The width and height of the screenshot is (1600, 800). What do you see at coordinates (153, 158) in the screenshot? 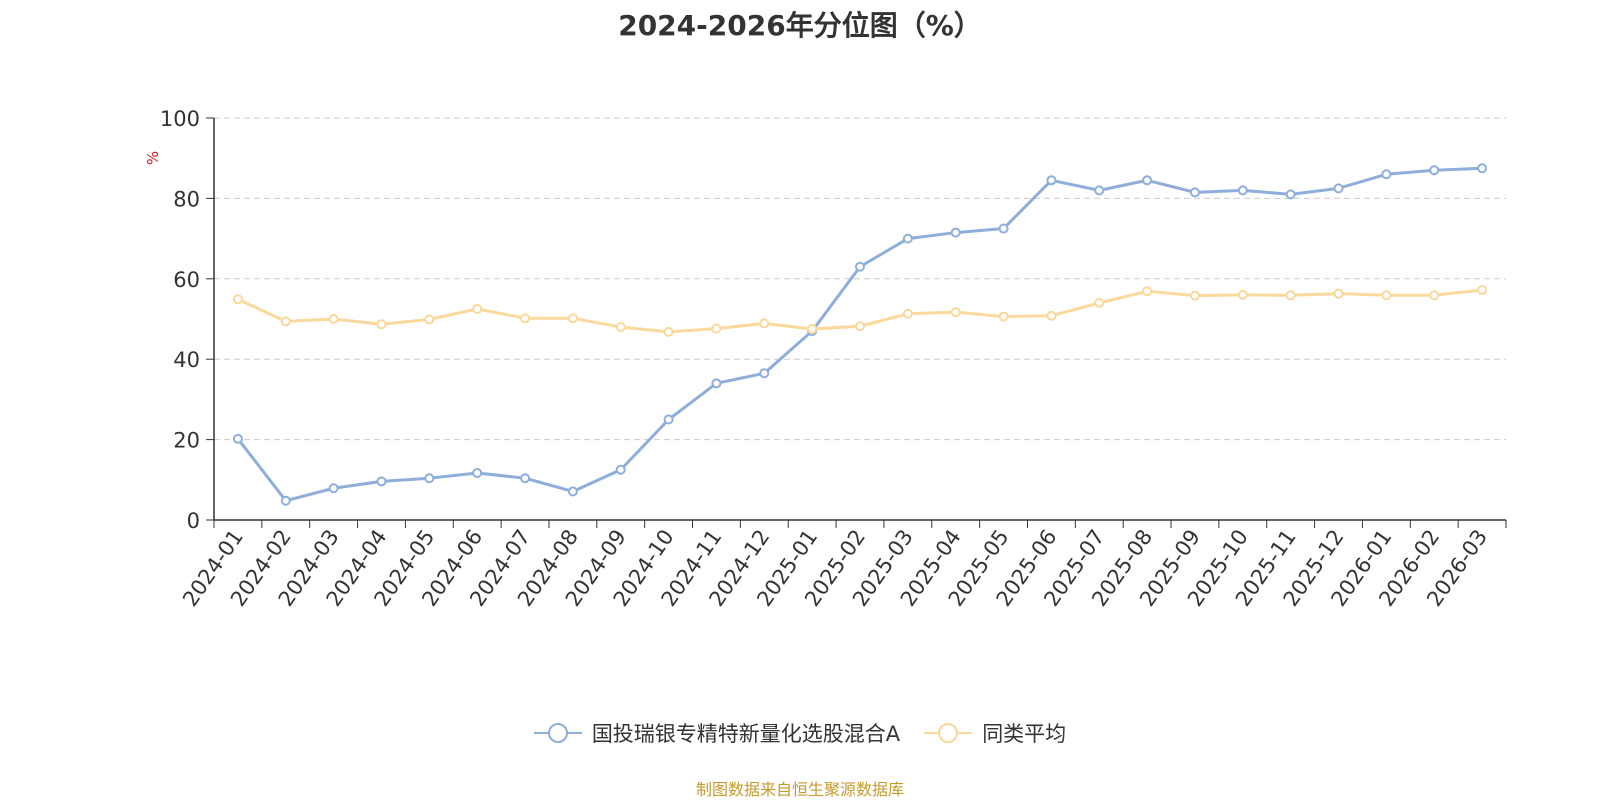
I see `y-axis-label: %` at bounding box center [153, 158].